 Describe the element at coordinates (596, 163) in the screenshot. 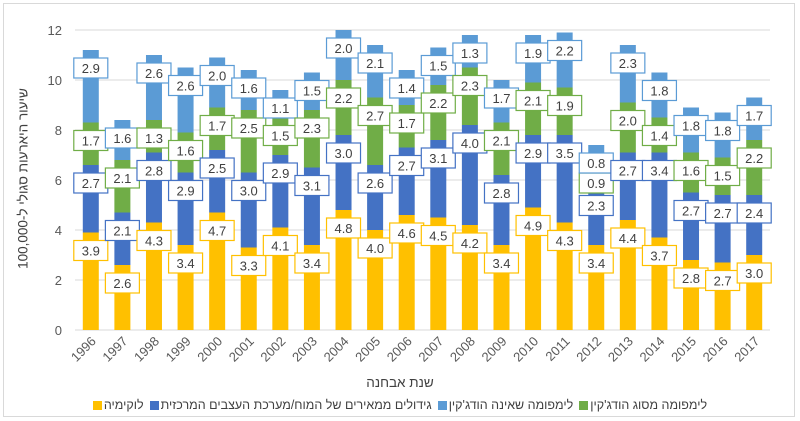

I see `data-label: 0.8` at that location.